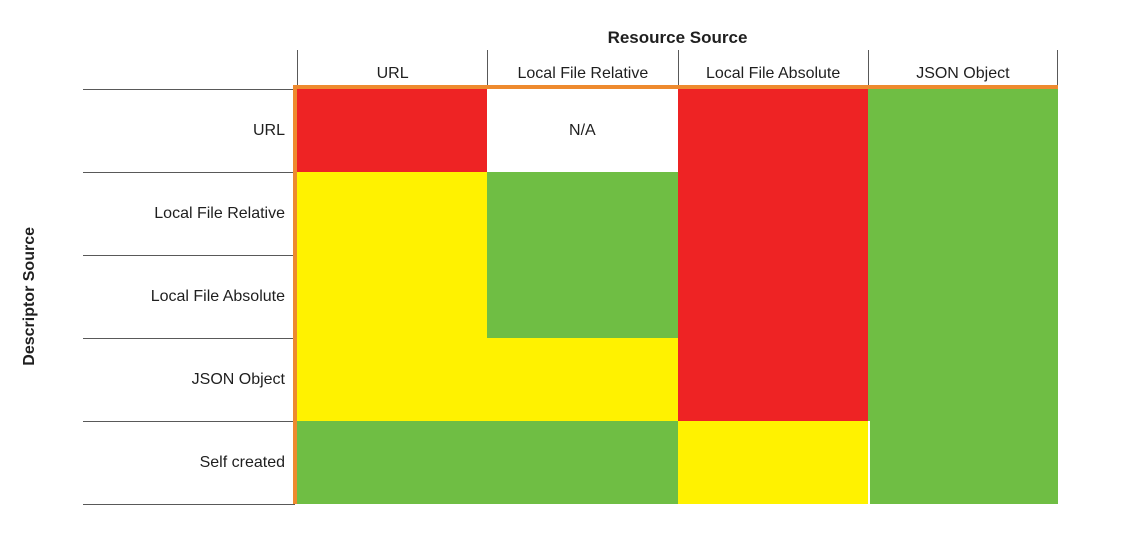  What do you see at coordinates (582, 69) in the screenshot?
I see `column-header-local-file-relative: Local File Relative` at bounding box center [582, 69].